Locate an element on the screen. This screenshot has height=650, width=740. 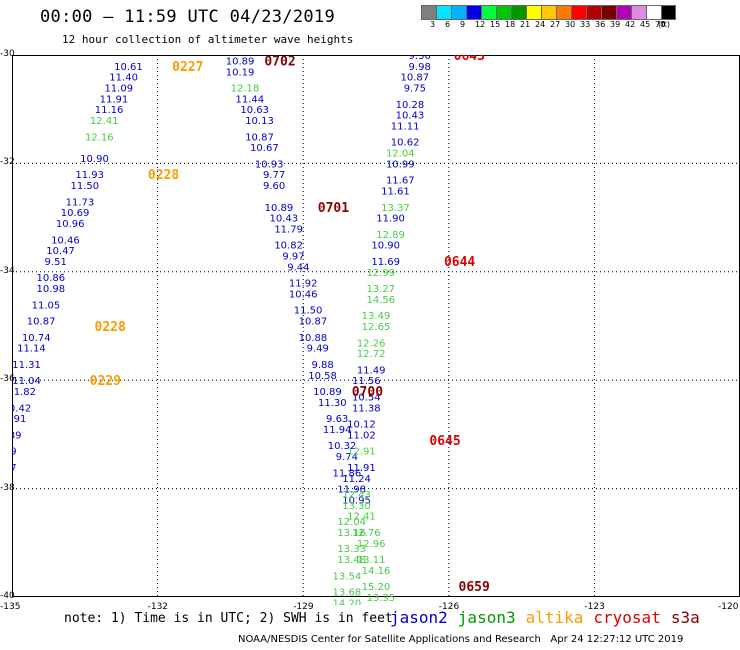
legend-jason2: jason2 is located at coordinates (419, 617).